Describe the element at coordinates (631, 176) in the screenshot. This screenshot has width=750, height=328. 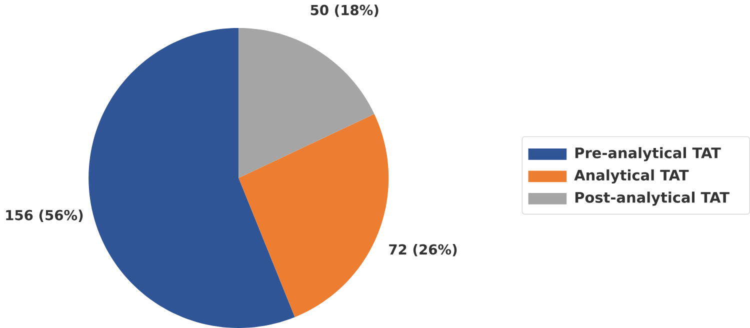
I see `legend-label: Analytical TAT` at that location.